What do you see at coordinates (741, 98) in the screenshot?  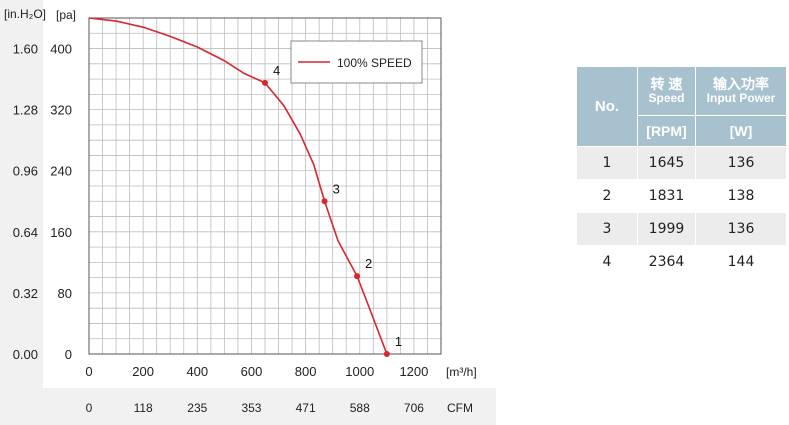 I see `header-power-en: Input Power` at bounding box center [741, 98].